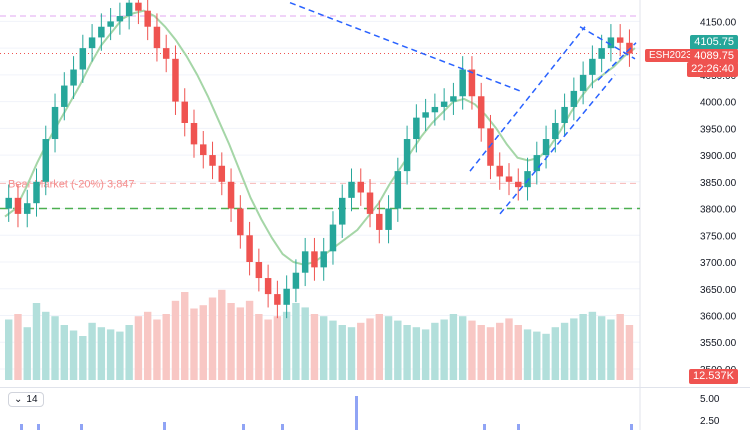  What do you see at coordinates (32, 399) in the screenshot?
I see `indicator-period-label: 14` at bounding box center [32, 399].